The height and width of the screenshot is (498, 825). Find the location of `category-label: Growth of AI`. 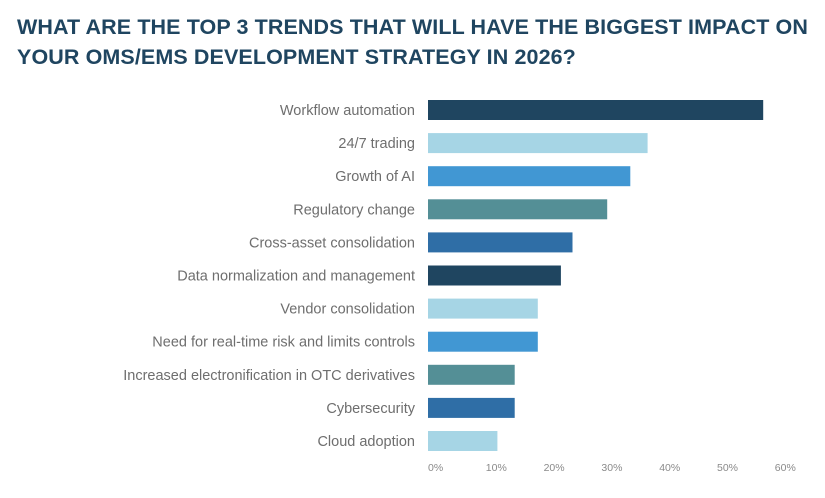

category-label: Growth of AI is located at coordinates (375, 177).